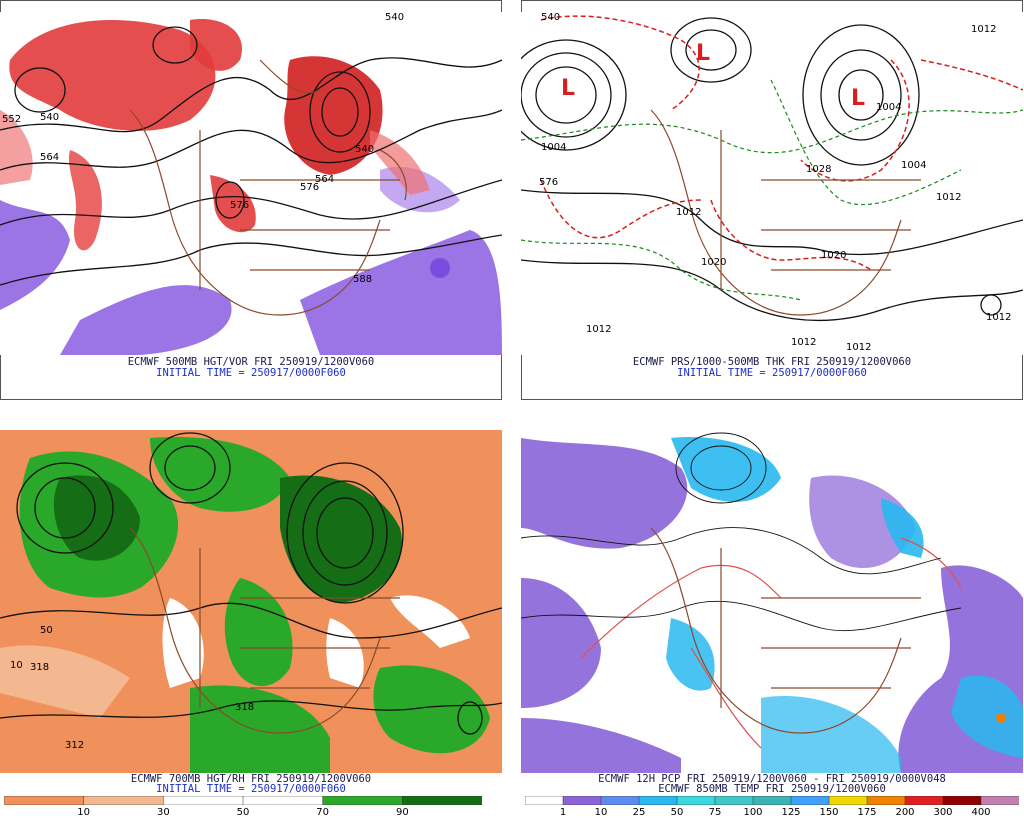  Describe the element at coordinates (563, 812) in the screenshot. I see `colorbar-tick-label: 1` at that location.